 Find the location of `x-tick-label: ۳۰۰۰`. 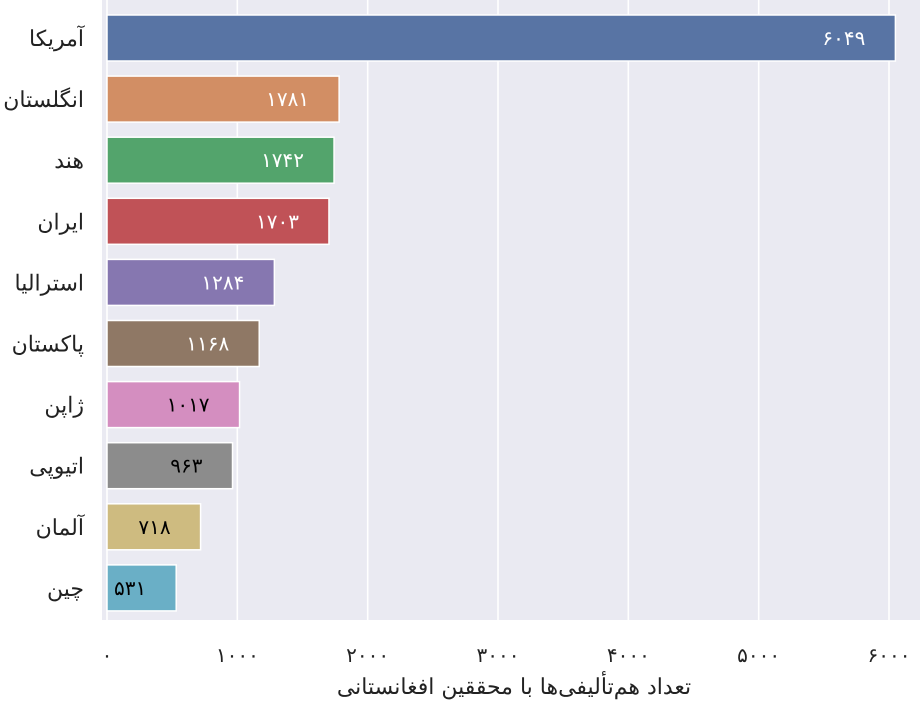

x-tick-label: ۳۰۰۰ is located at coordinates (498, 655).